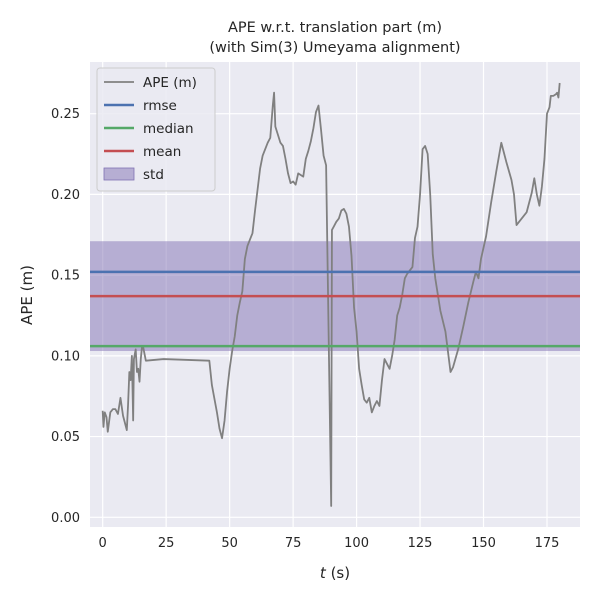 The image size is (600, 600). Describe the element at coordinates (483, 543) in the screenshot. I see `x-tick-label: 150` at that location.